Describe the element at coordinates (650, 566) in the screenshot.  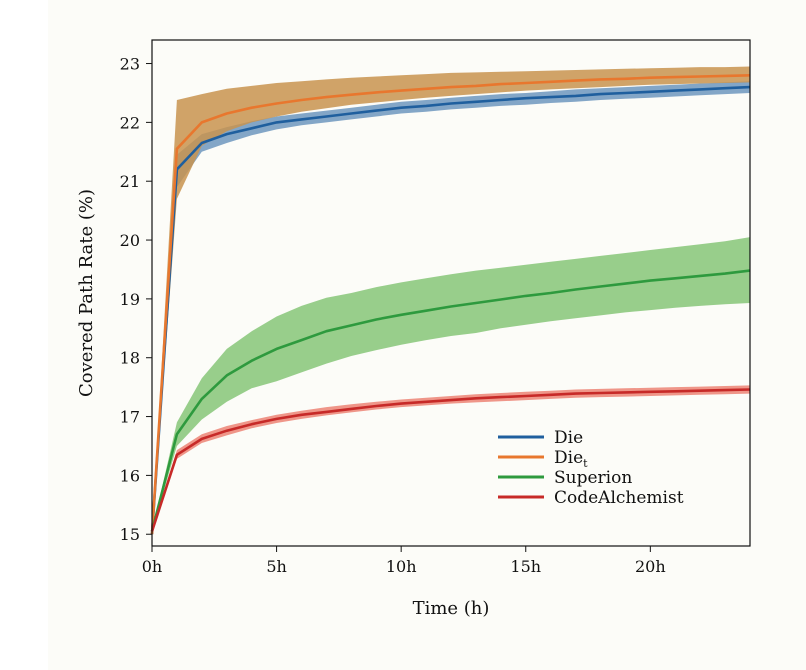
I see `x-tick-label: 20h` at that location.